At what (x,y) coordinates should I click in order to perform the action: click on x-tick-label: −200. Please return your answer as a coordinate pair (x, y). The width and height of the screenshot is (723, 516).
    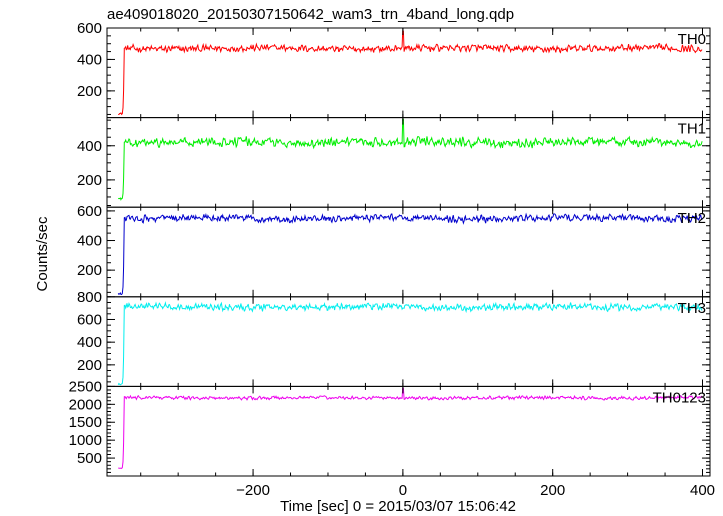
    Looking at the image, I should click on (253, 490).